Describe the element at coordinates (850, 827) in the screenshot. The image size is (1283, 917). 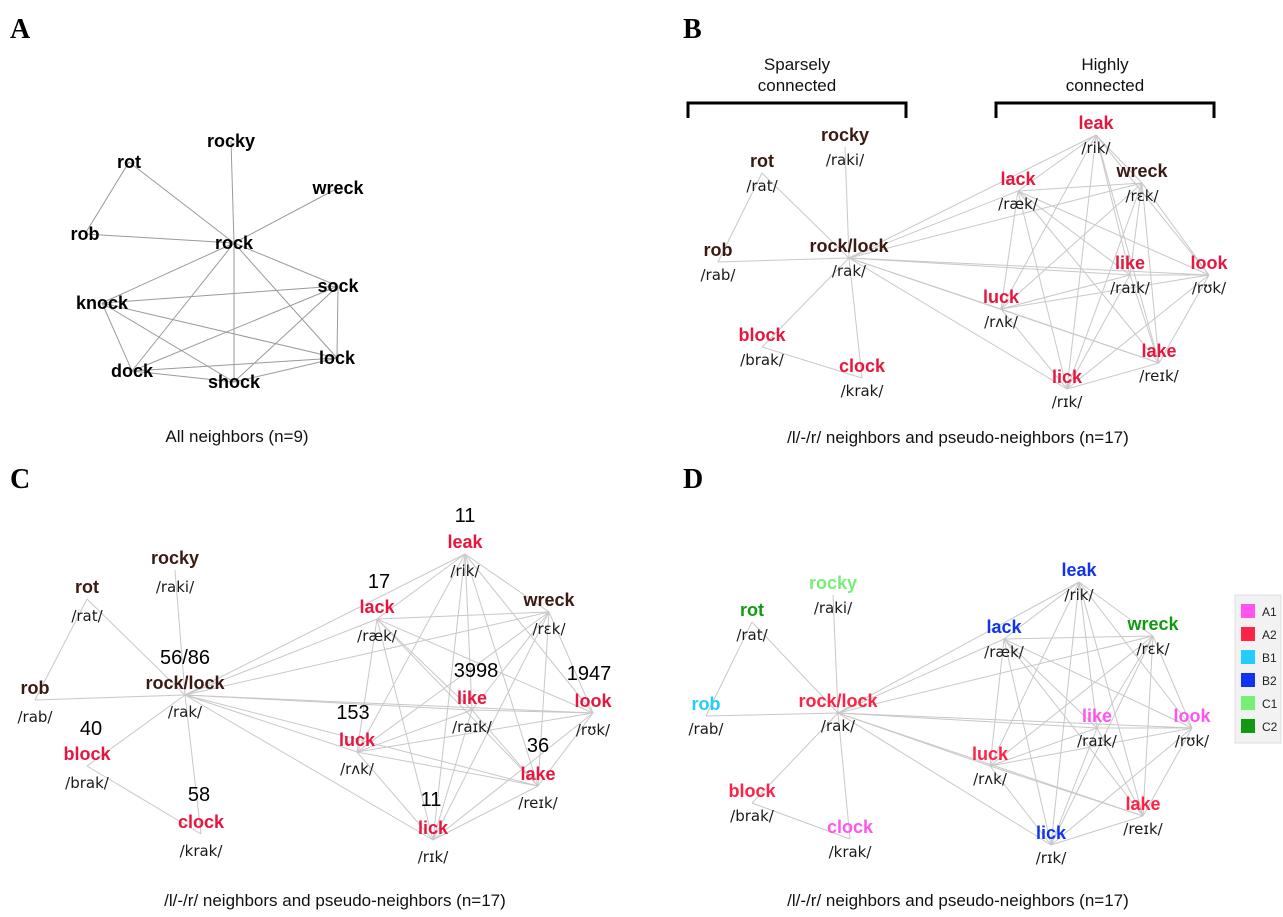
I see `node-d-clock: clock` at that location.